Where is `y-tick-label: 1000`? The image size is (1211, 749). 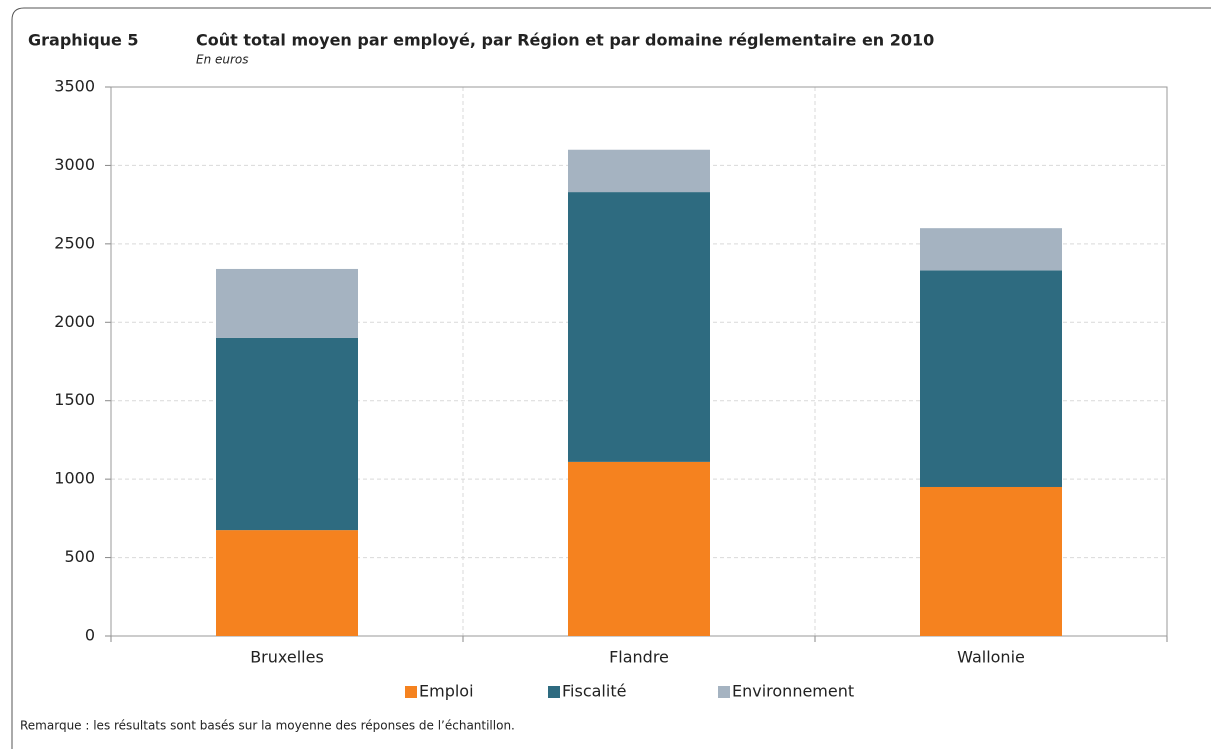 y-tick-label: 1000 is located at coordinates (74, 478).